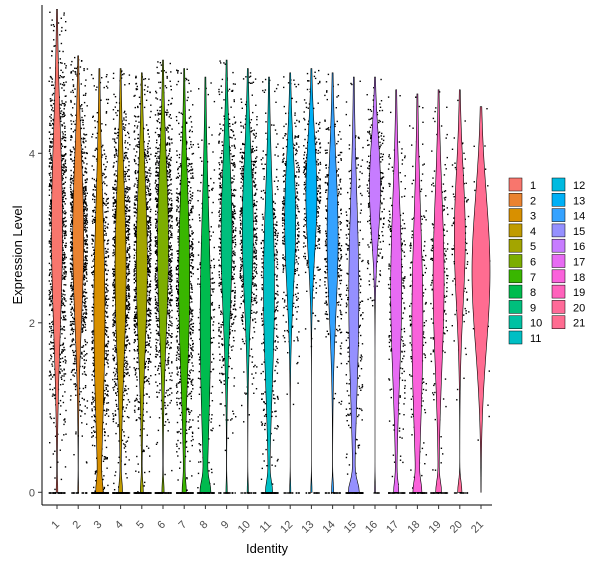 This screenshot has height=568, width=600. I want to click on legend-label-11: 11, so click(535, 339).